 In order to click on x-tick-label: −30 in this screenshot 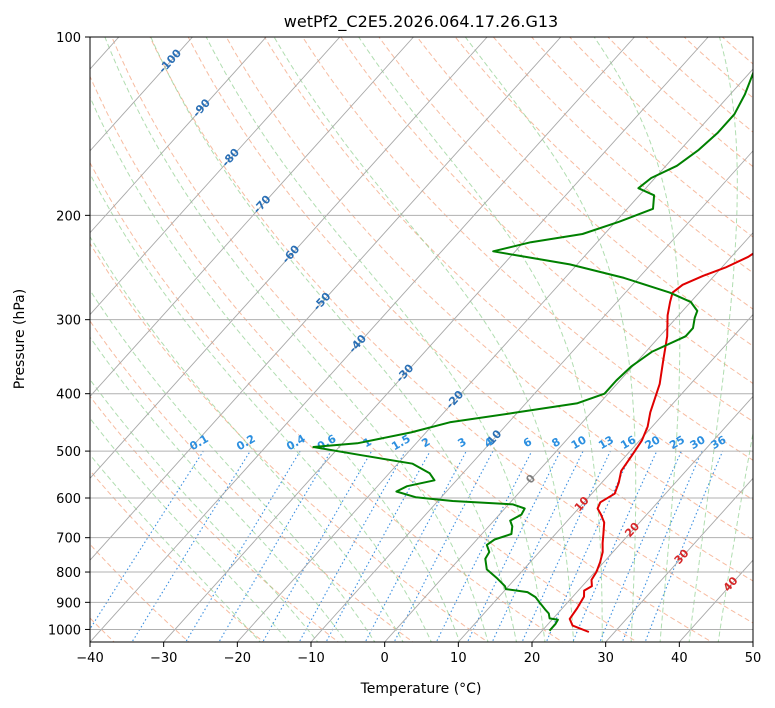, I will do `click(163, 658)`.